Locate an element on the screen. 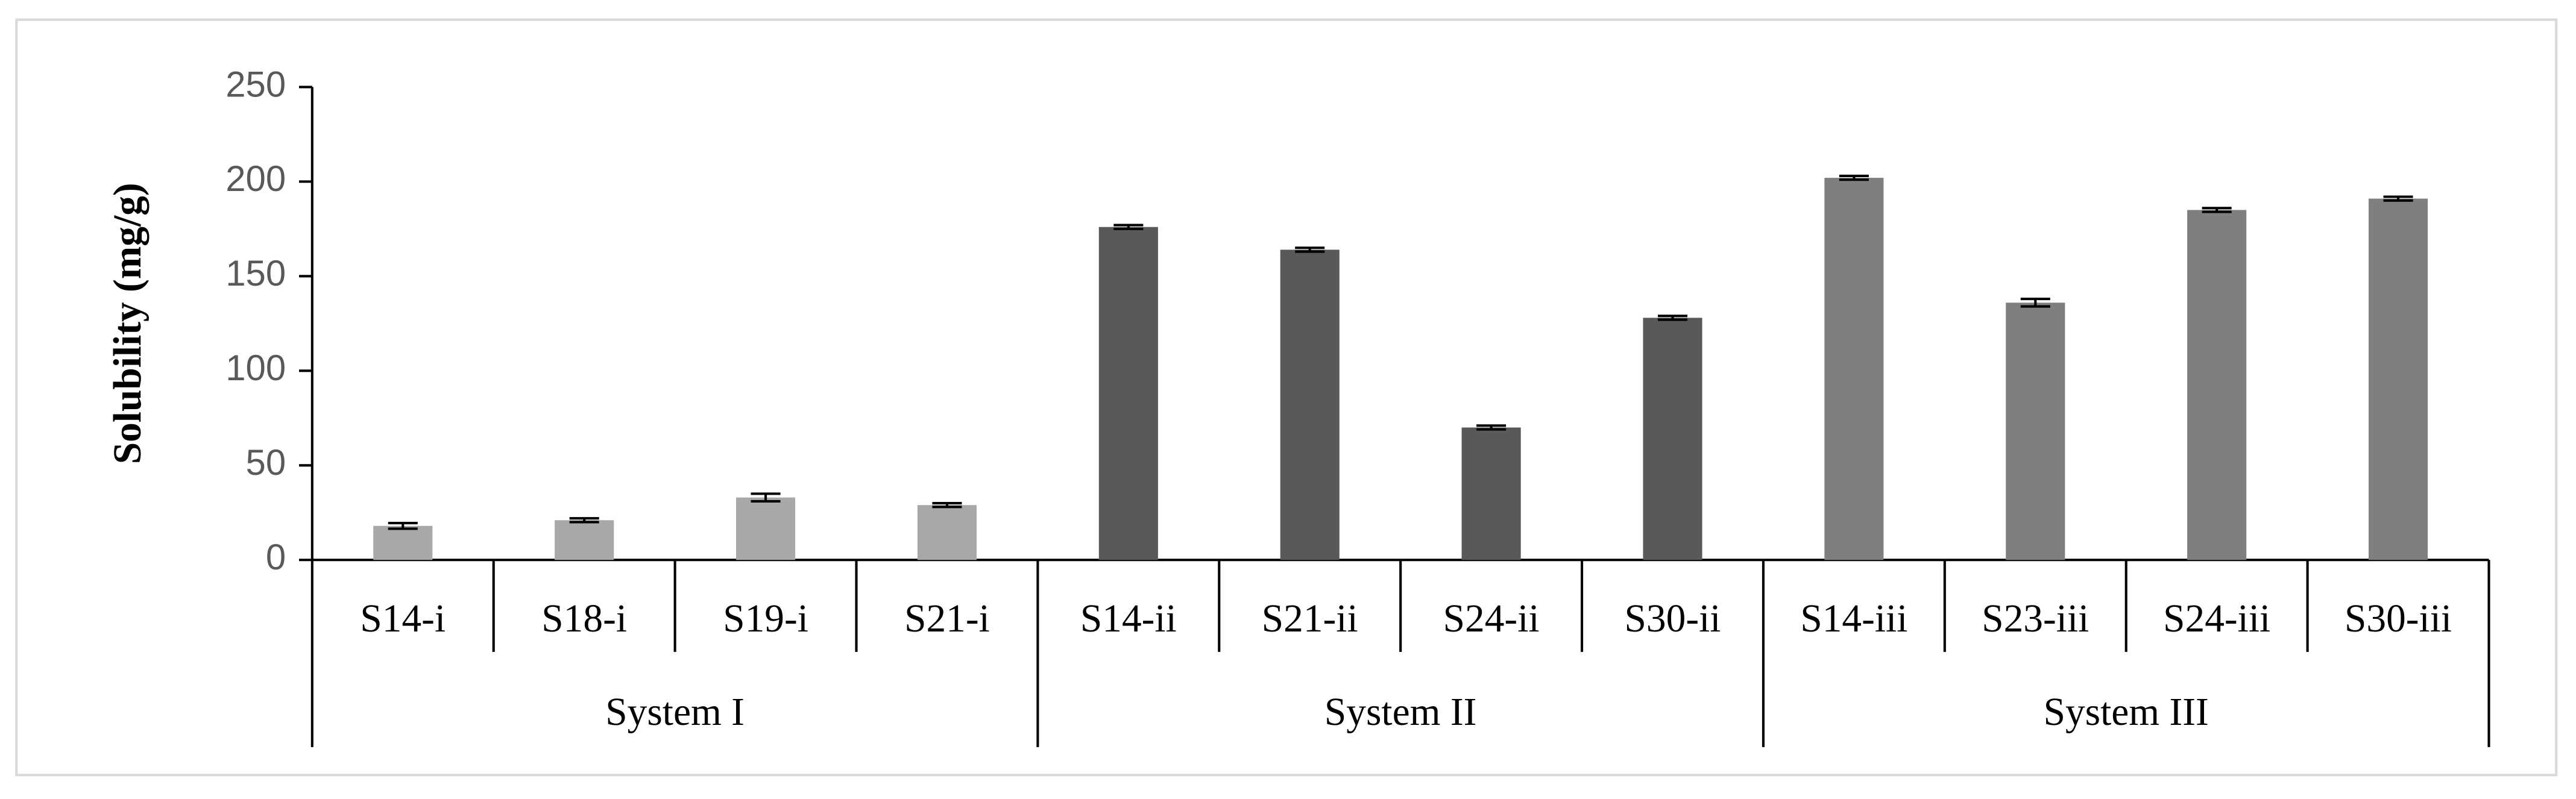  y-tick-label: 250 is located at coordinates (255, 84).